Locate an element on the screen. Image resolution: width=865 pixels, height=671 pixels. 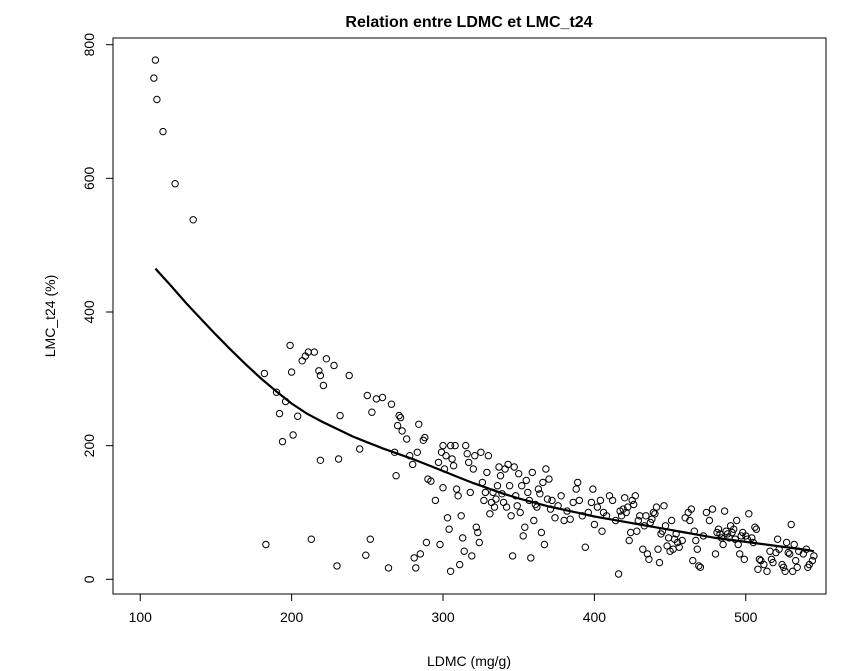
x-tick-label: 400 is located at coordinates (595, 617).